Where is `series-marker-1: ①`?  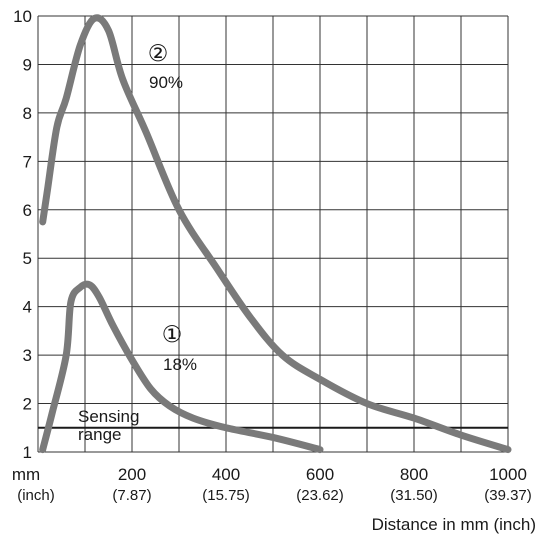 series-marker-1: ① is located at coordinates (172, 335).